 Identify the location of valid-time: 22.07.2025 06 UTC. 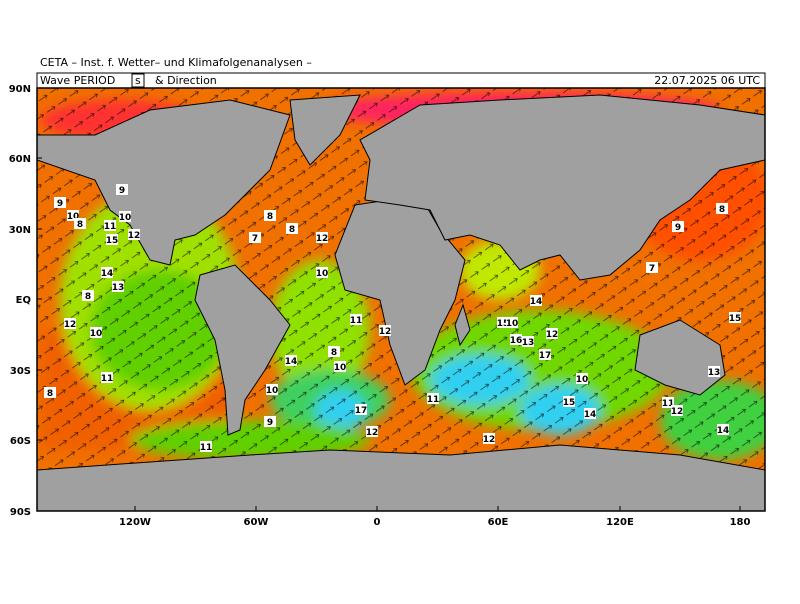
(707, 80).